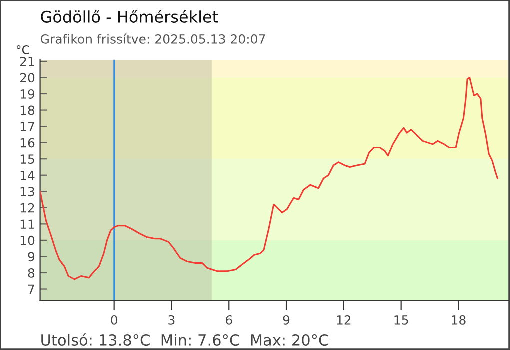 The image size is (510, 350). Describe the element at coordinates (23, 49) in the screenshot. I see `y-axis-title: °C` at that location.